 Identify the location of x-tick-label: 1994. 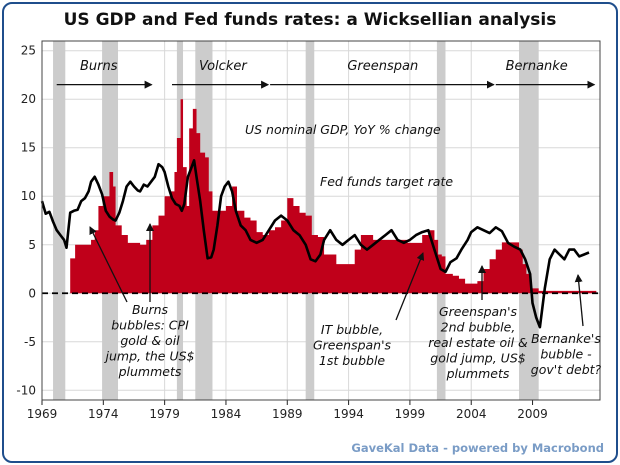
(348, 414).